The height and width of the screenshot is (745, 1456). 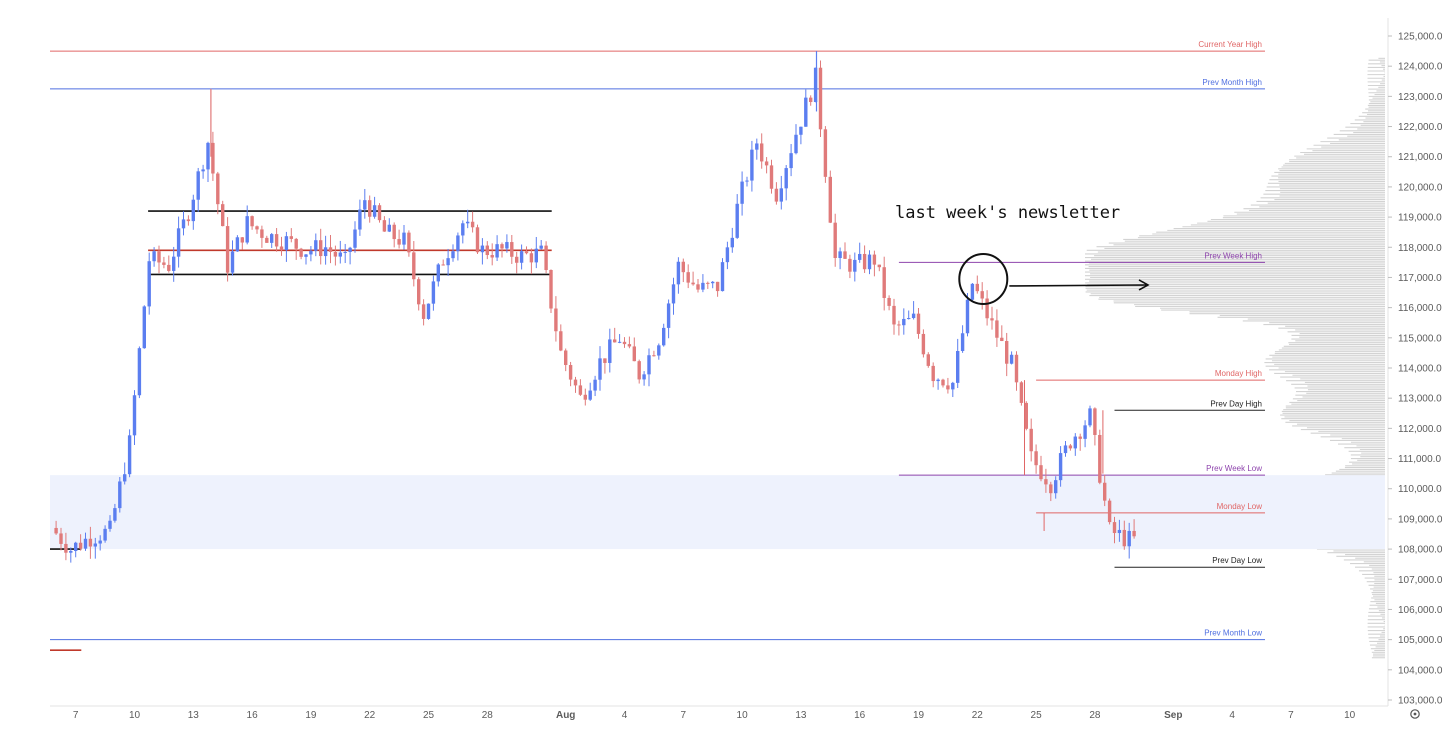 What do you see at coordinates (1079, 285) in the screenshot?
I see `annotation-arrow-icon` at bounding box center [1079, 285].